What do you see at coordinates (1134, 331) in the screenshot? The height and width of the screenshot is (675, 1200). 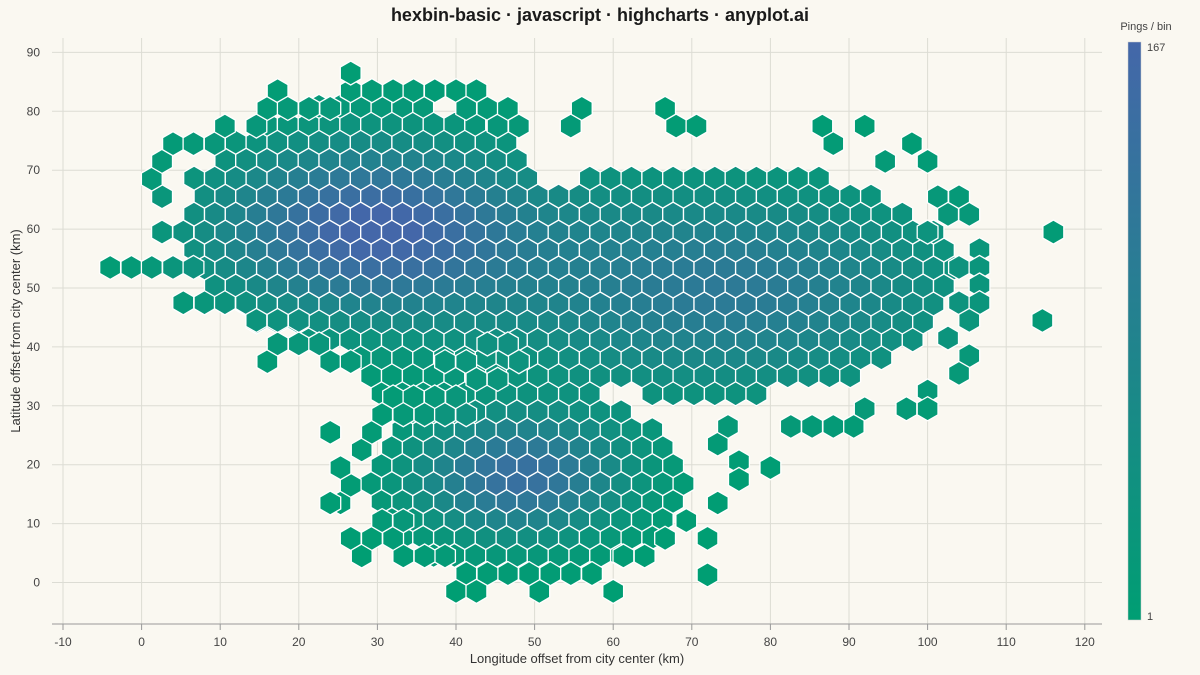 I see `color-legend-bar` at bounding box center [1134, 331].